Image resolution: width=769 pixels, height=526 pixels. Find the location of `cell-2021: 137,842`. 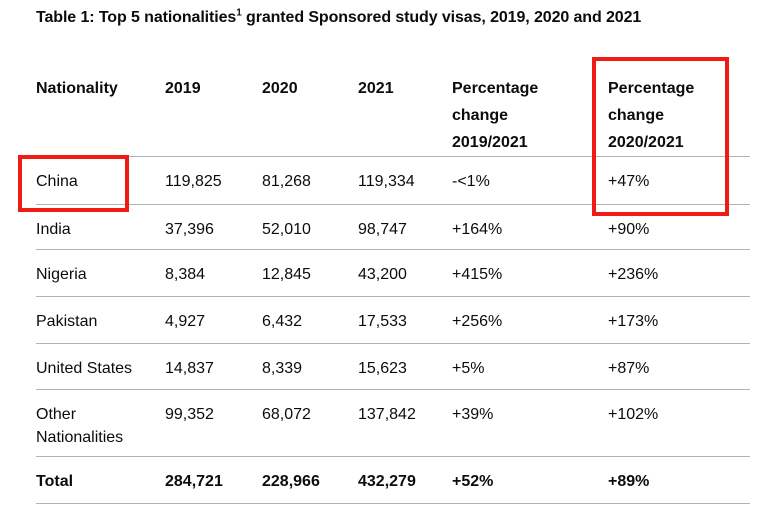

cell-2021: 137,842 is located at coordinates (405, 423).